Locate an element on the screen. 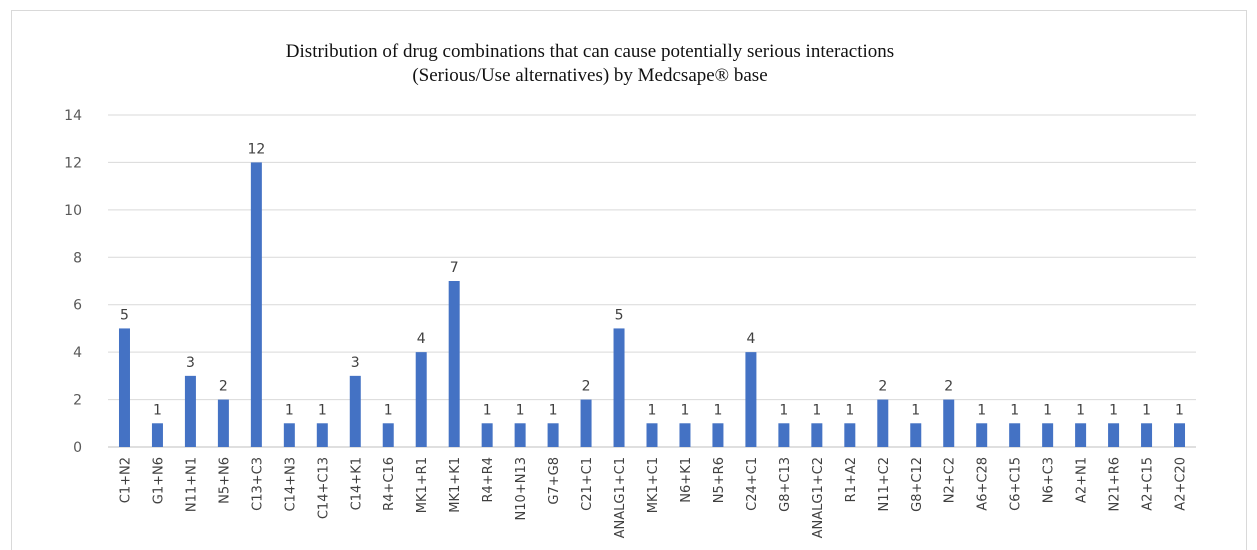 This screenshot has height=550, width=1257. x-tick-label: N11+N1 is located at coordinates (191, 484).